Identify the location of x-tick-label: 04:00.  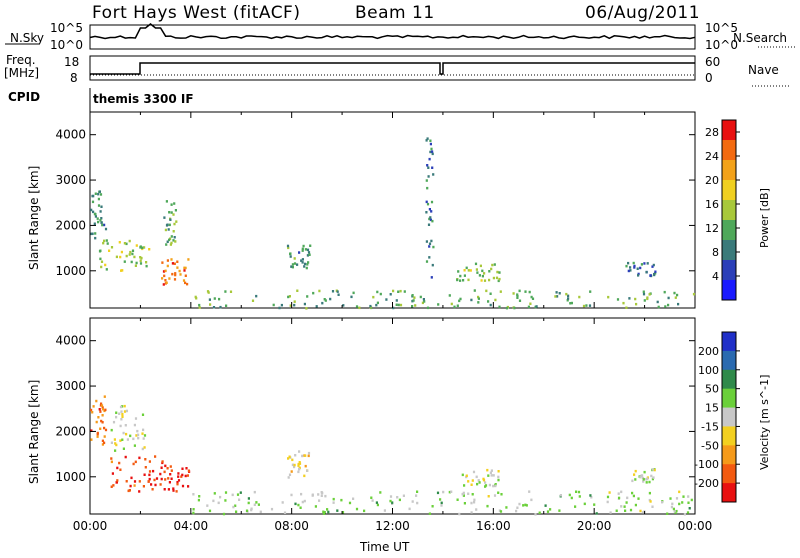
(191, 526).